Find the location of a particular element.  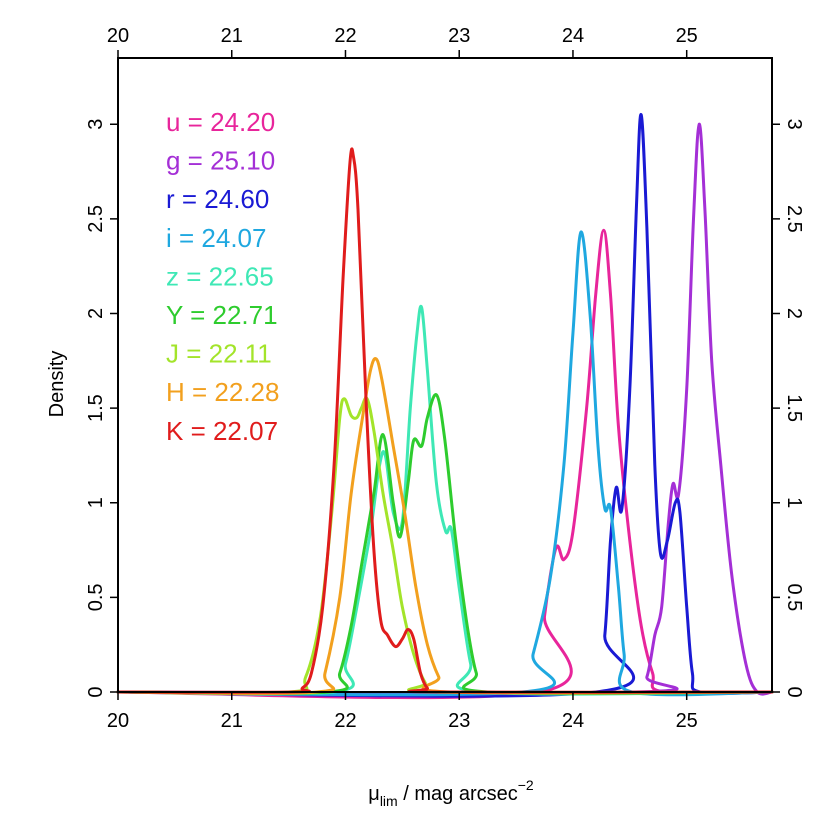

y-tick-label: 2 is located at coordinates (96, 313).